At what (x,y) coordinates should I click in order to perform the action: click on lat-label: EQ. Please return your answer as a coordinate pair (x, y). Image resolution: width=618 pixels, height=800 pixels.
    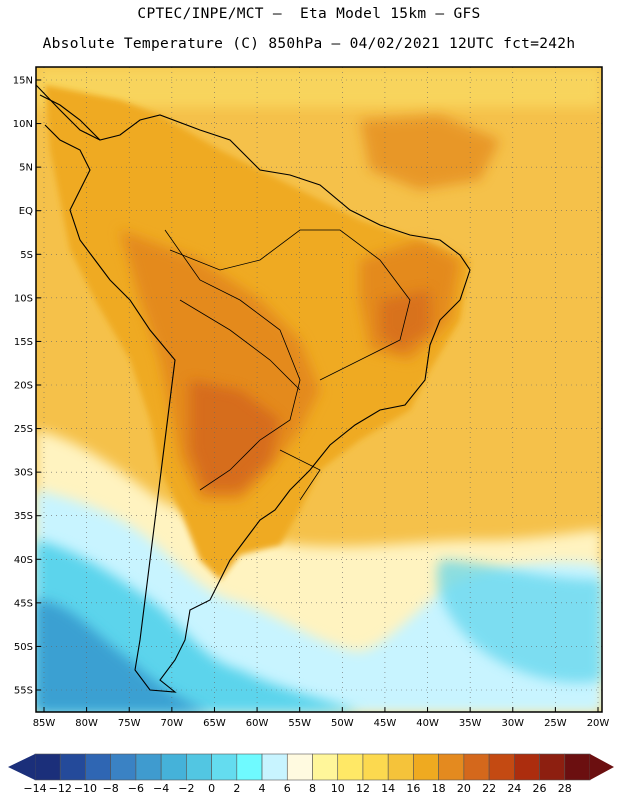
    Looking at the image, I should click on (26, 211).